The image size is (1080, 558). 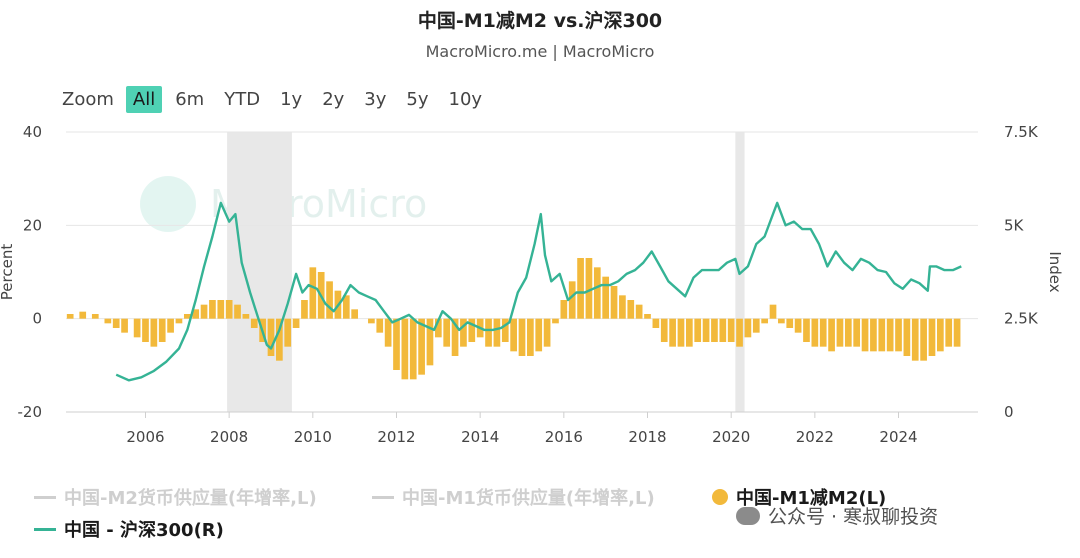 What do you see at coordinates (333, 99) in the screenshot?
I see `zoom-2y-button: 2y` at bounding box center [333, 99].